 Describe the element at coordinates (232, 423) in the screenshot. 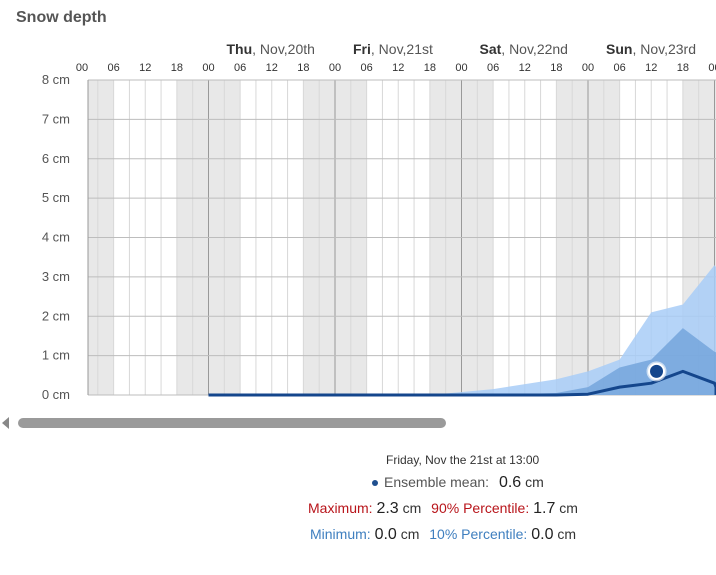

I see `horizontal-scrollbar-thumb` at that location.